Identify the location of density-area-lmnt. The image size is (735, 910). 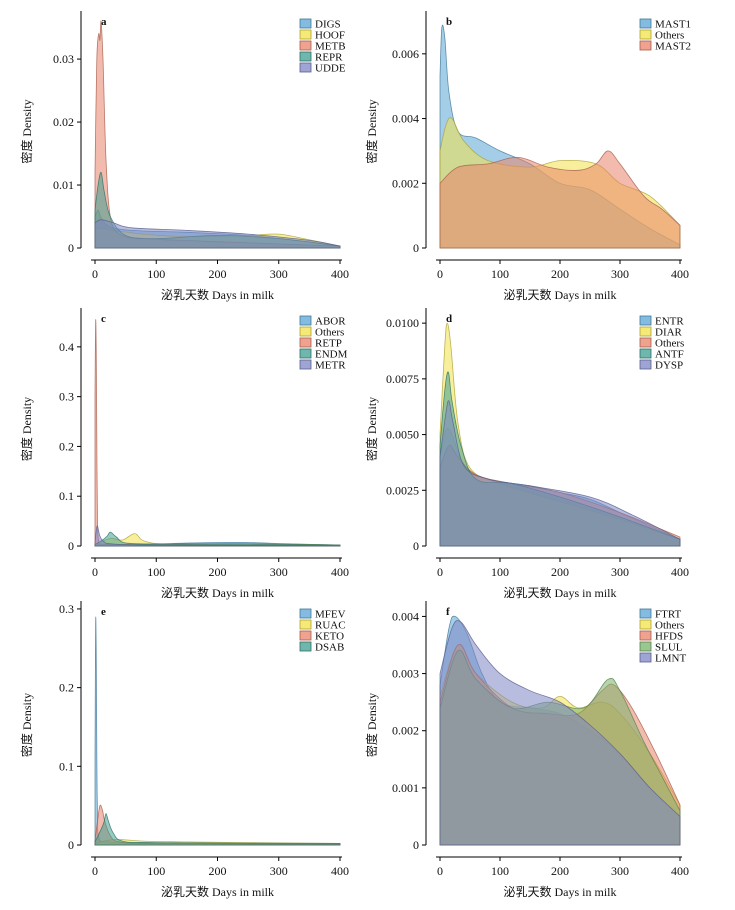
(560, 733).